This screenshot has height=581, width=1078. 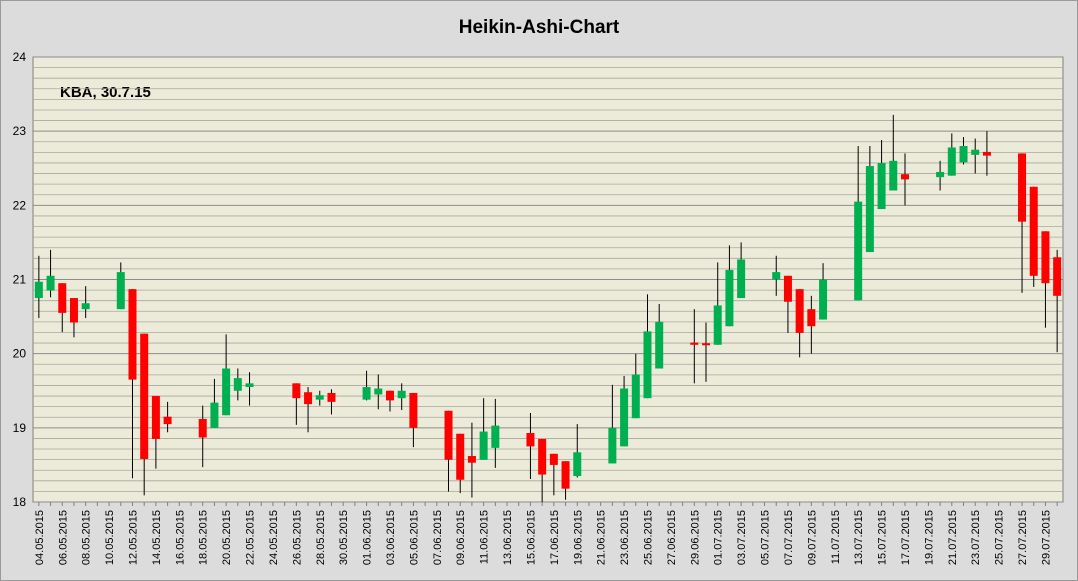 I want to click on x-tick-label: 23.06.2015, so click(x=625, y=537).